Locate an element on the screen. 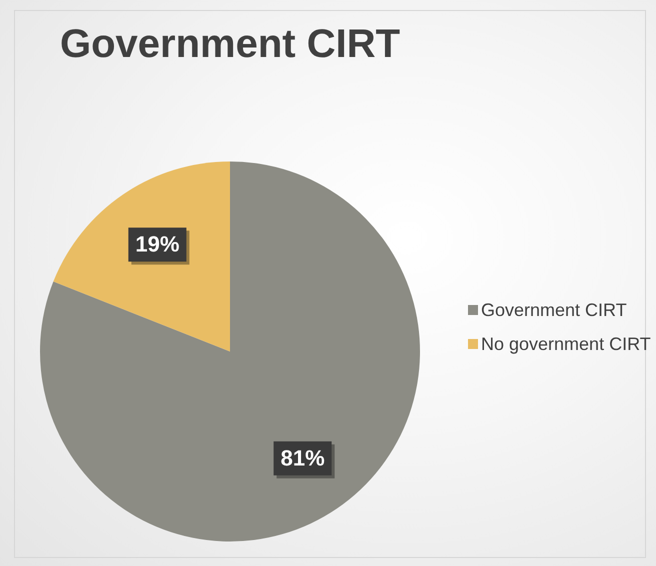 This screenshot has height=566, width=656. chart-title: Government CIRT is located at coordinates (230, 44).